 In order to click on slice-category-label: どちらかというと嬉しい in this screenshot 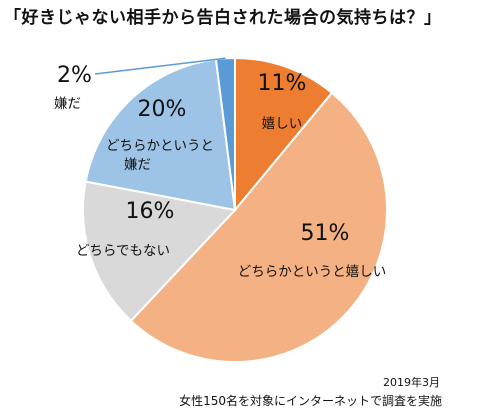, I will do `click(312, 272)`.